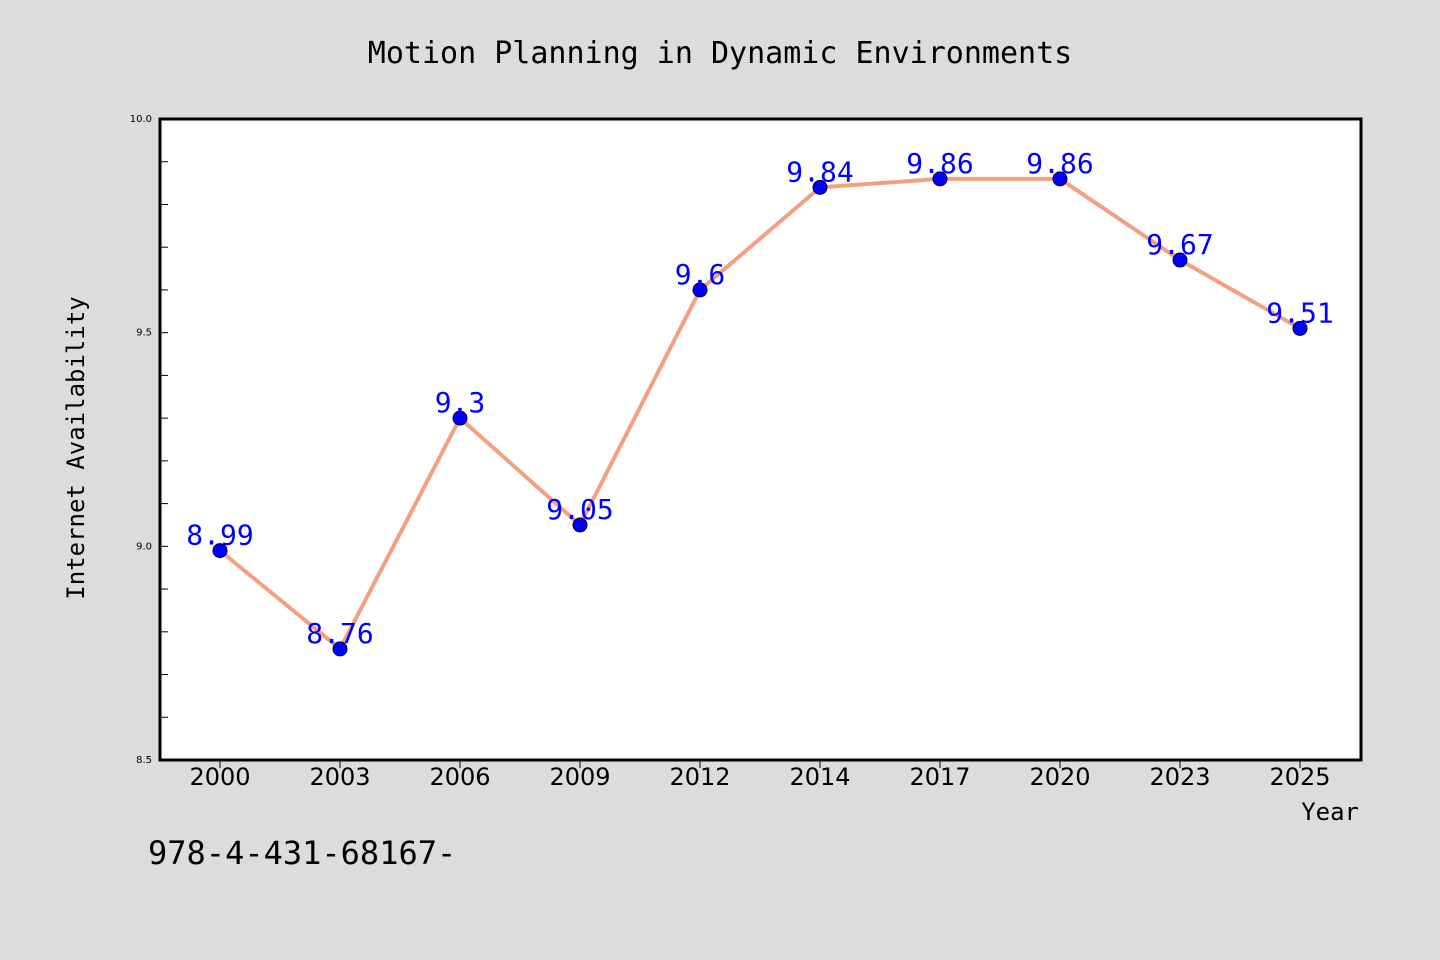 The height and width of the screenshot is (960, 1440). What do you see at coordinates (1330, 812) in the screenshot?
I see `x-axis-label: Year` at bounding box center [1330, 812].